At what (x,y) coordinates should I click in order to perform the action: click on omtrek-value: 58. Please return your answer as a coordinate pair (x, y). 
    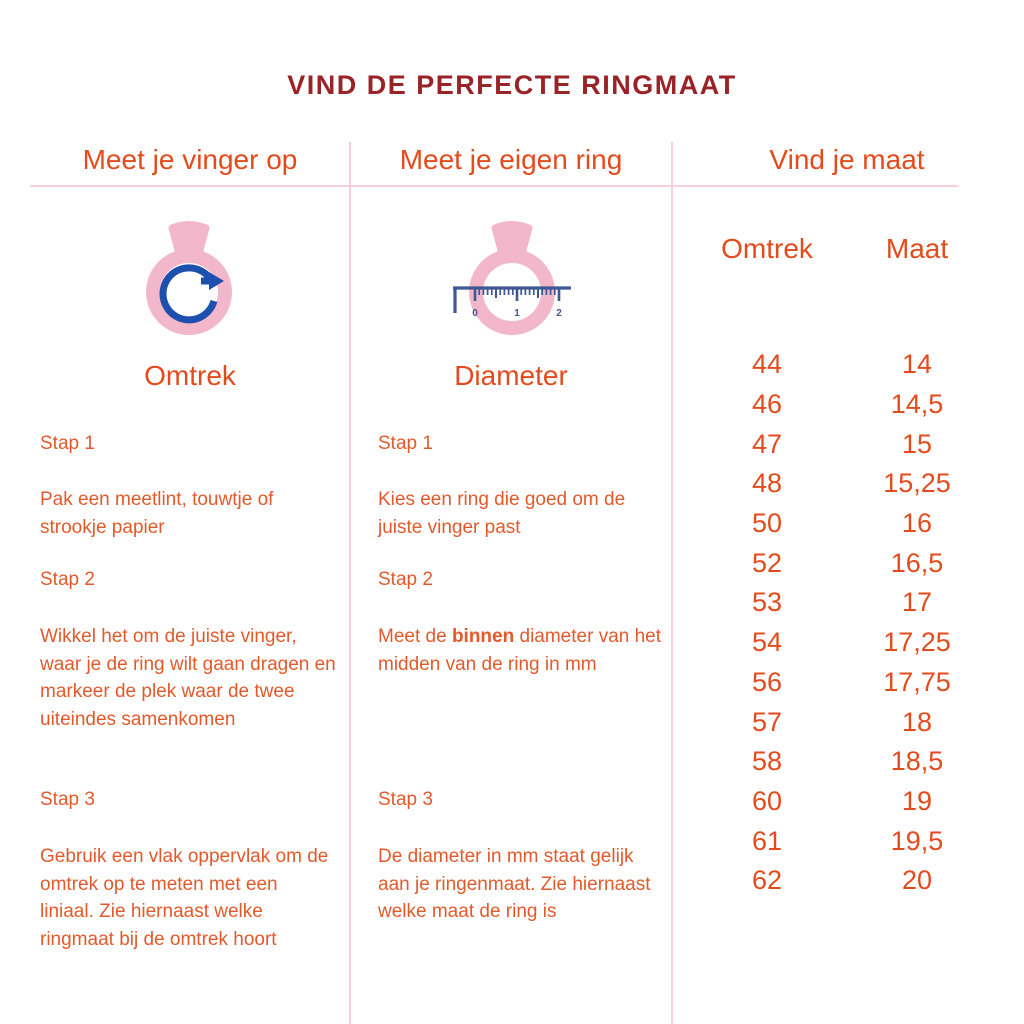
    Looking at the image, I should click on (767, 761).